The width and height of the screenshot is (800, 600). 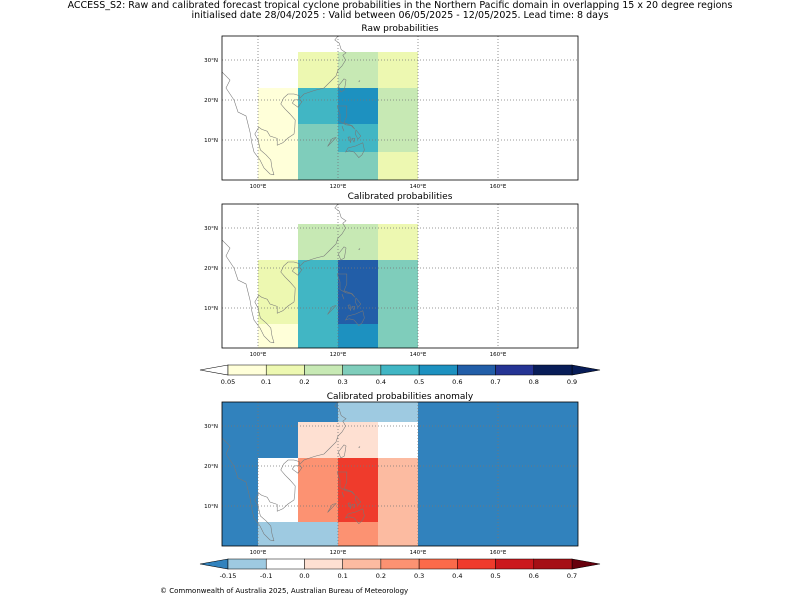 I want to click on panel-title-anomaly: Calibrated probabilities anomaly, so click(x=400, y=397).